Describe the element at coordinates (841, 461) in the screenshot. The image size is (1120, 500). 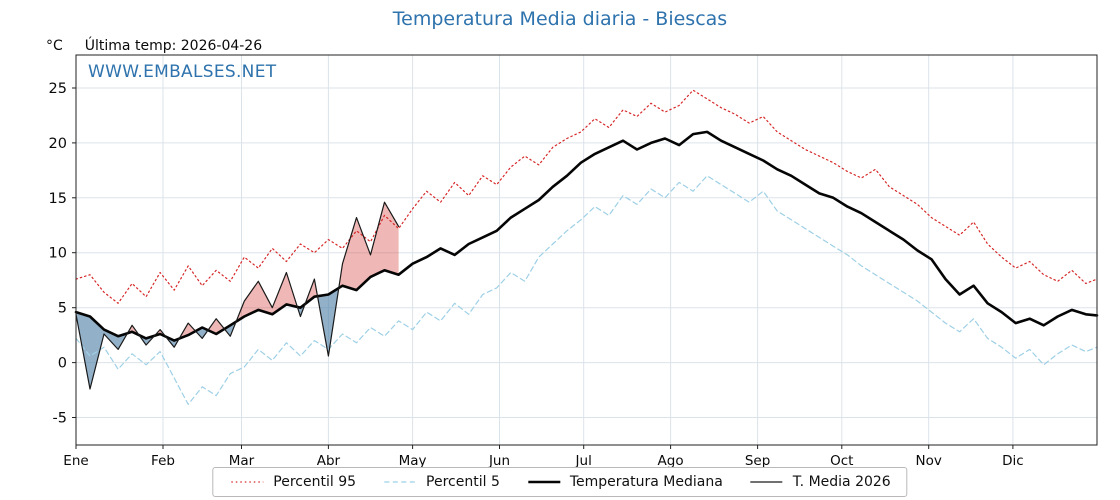
I see `svg-text: Oct` at that location.